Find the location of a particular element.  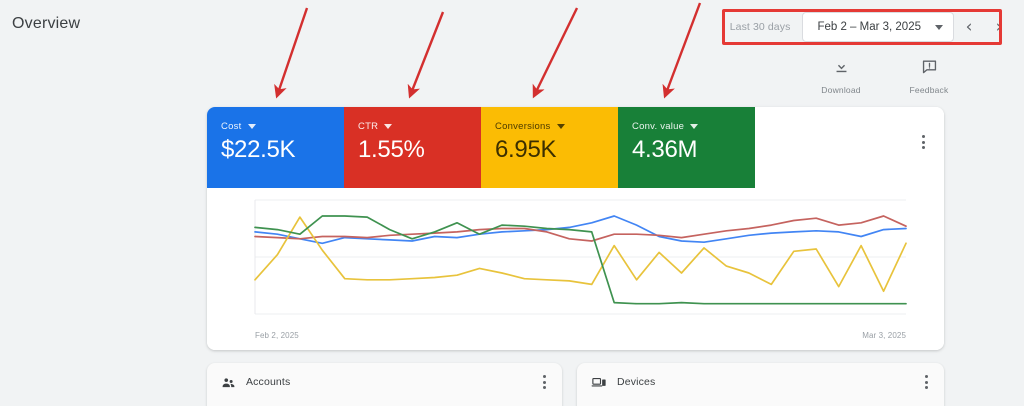

devices-panel-label: Devices is located at coordinates (636, 382).